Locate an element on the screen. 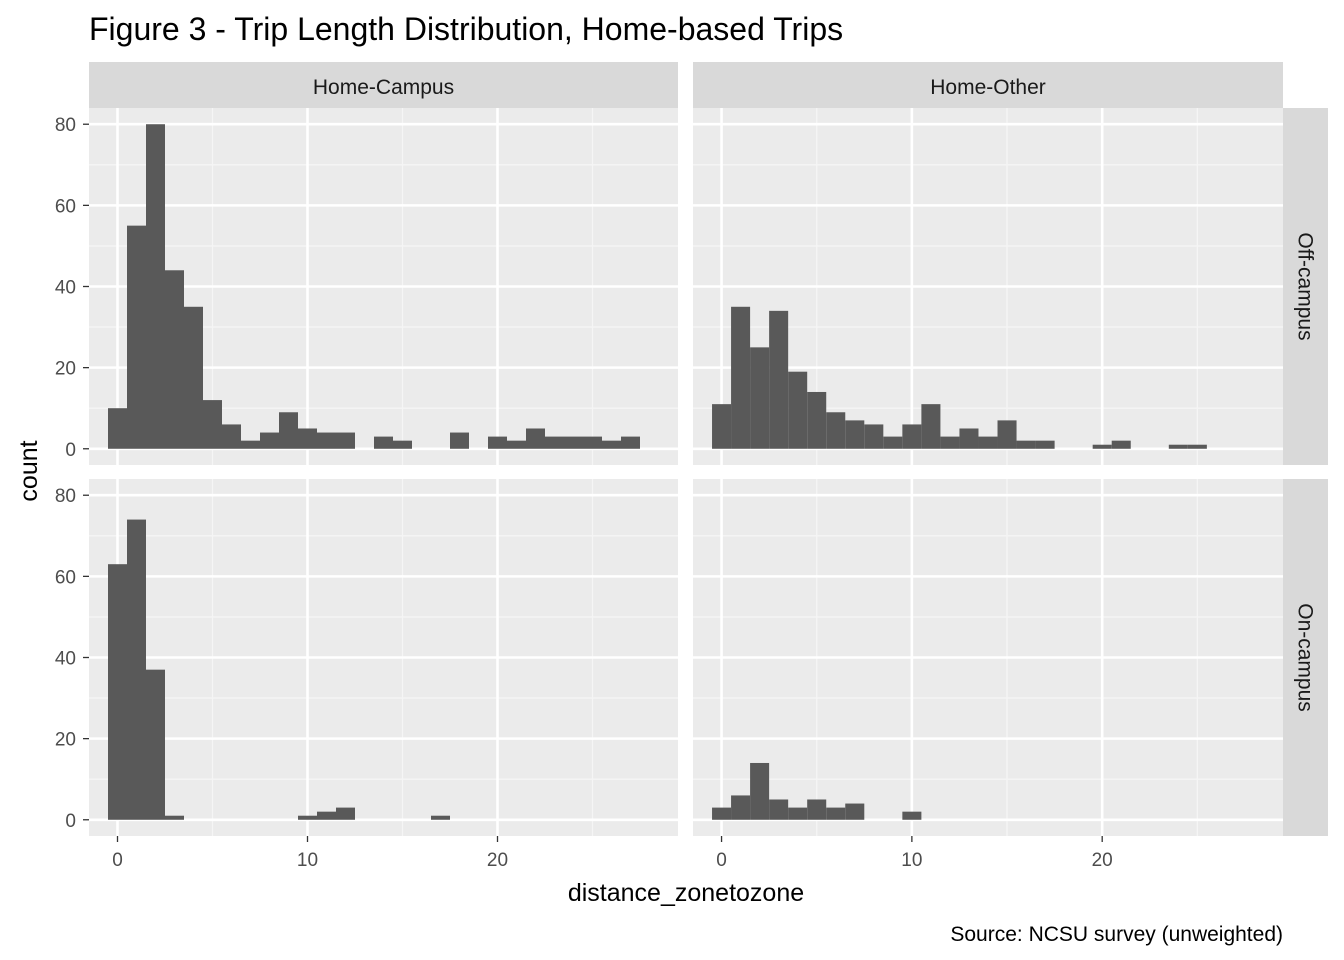 Image resolution: width=1344 pixels, height=960 pixels. x-axis-title: distance_zonetozone is located at coordinates (686, 893).